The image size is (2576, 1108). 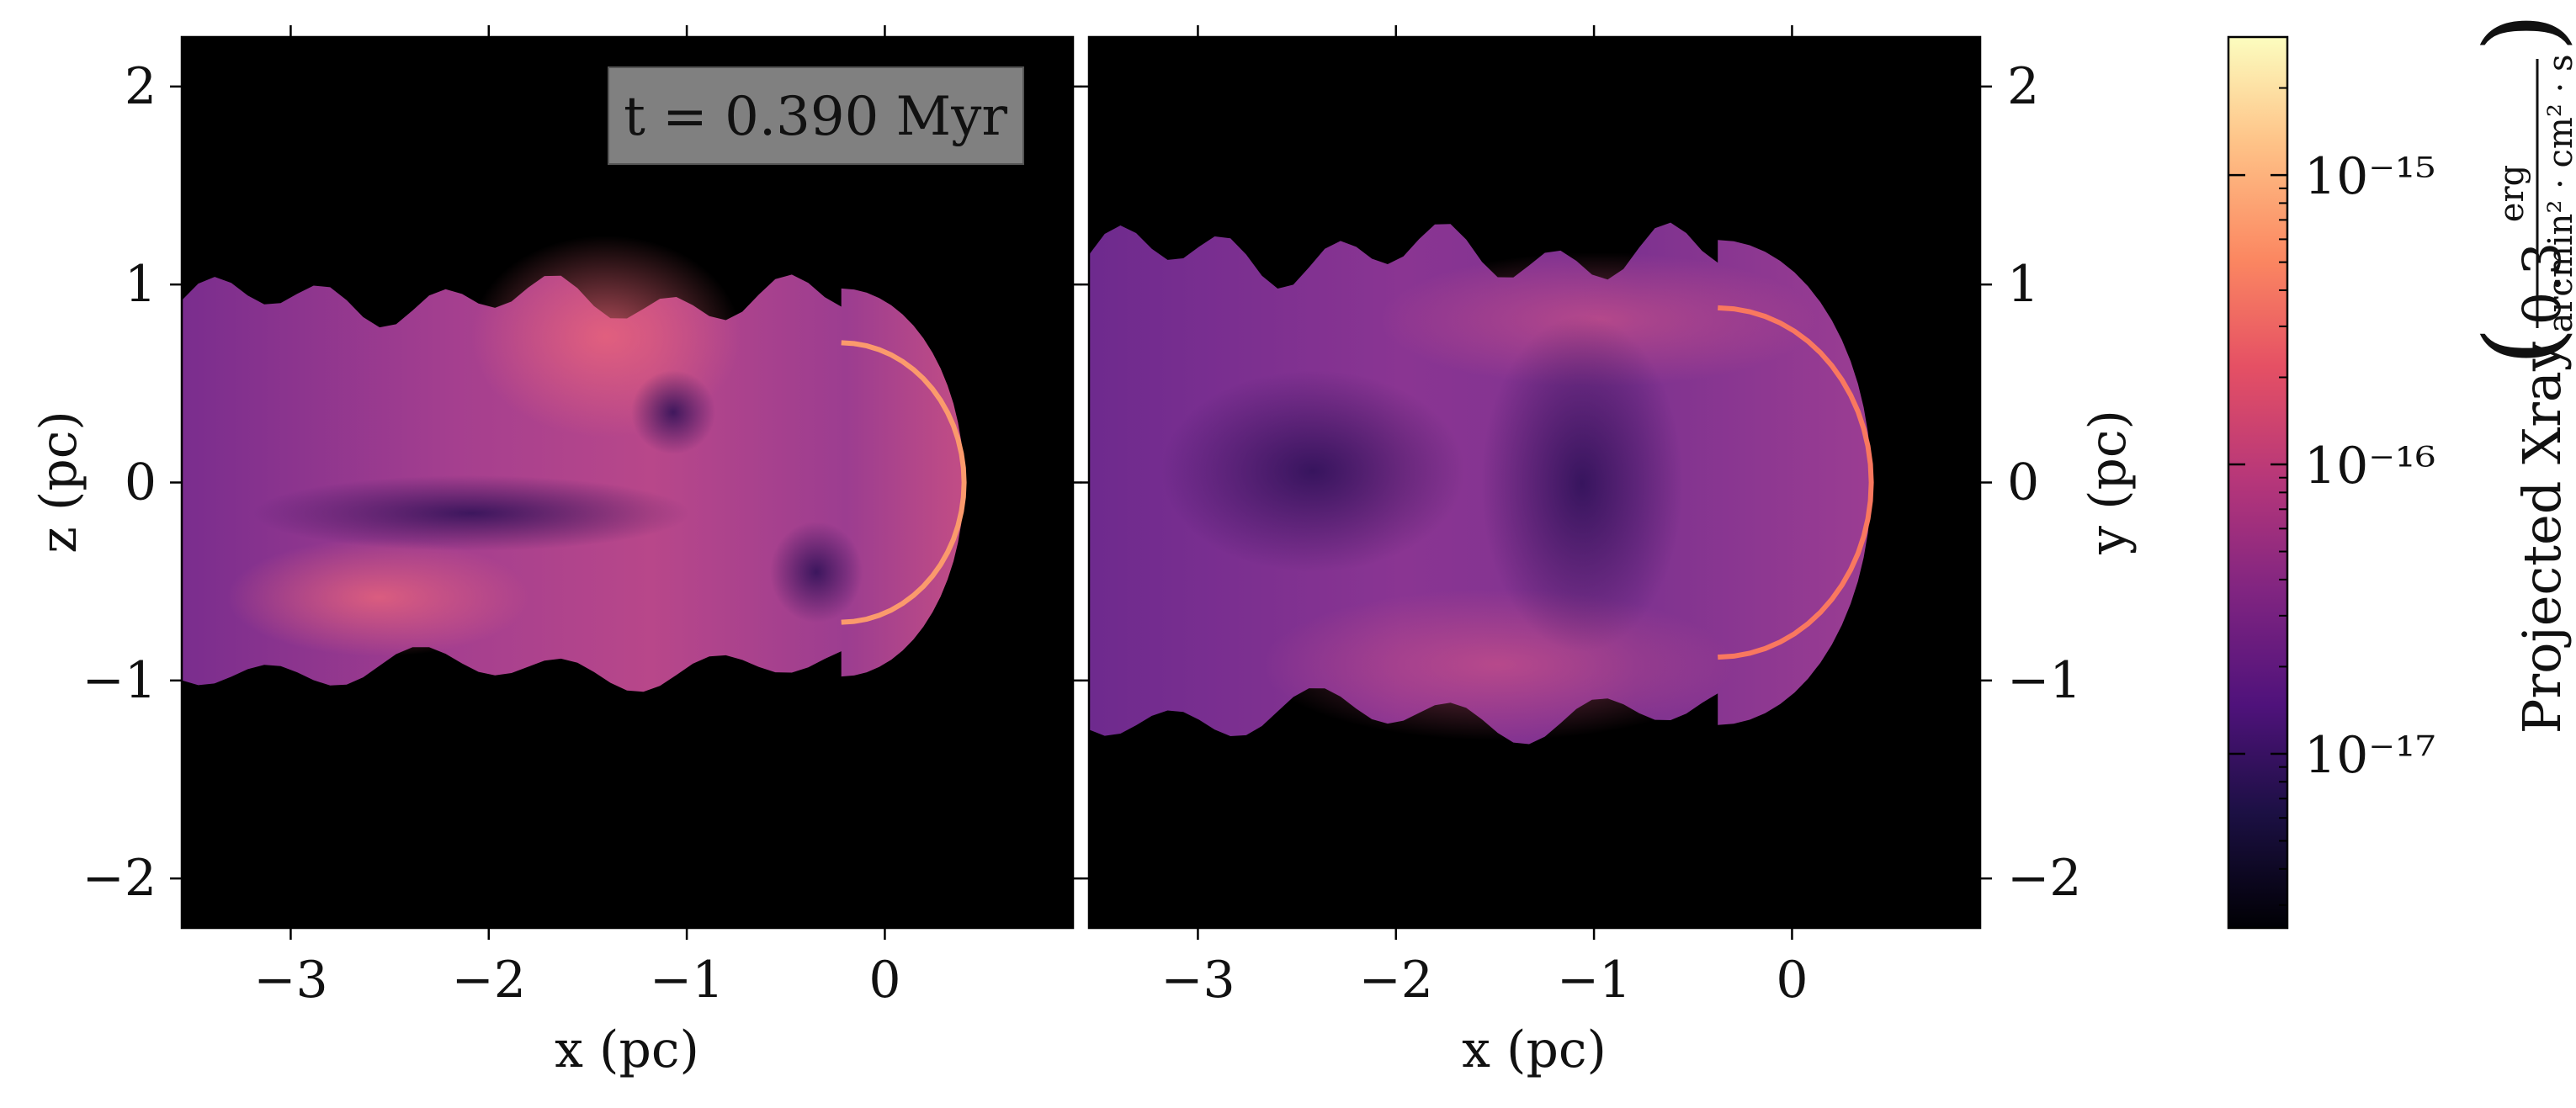 What do you see at coordinates (1796, 482) in the screenshot?
I see `right-bow-shock` at bounding box center [1796, 482].